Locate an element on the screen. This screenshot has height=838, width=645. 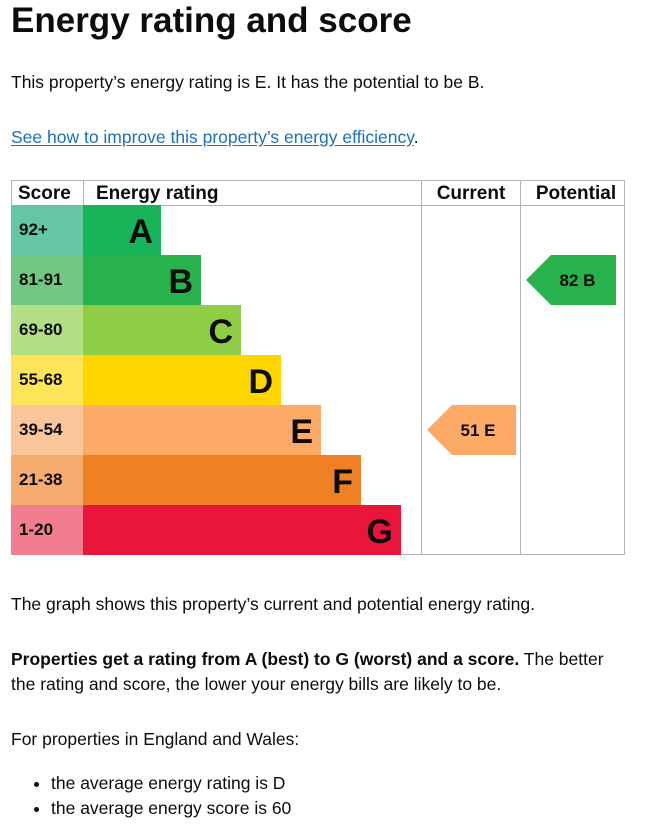
header-potential: Potential is located at coordinates (576, 193).